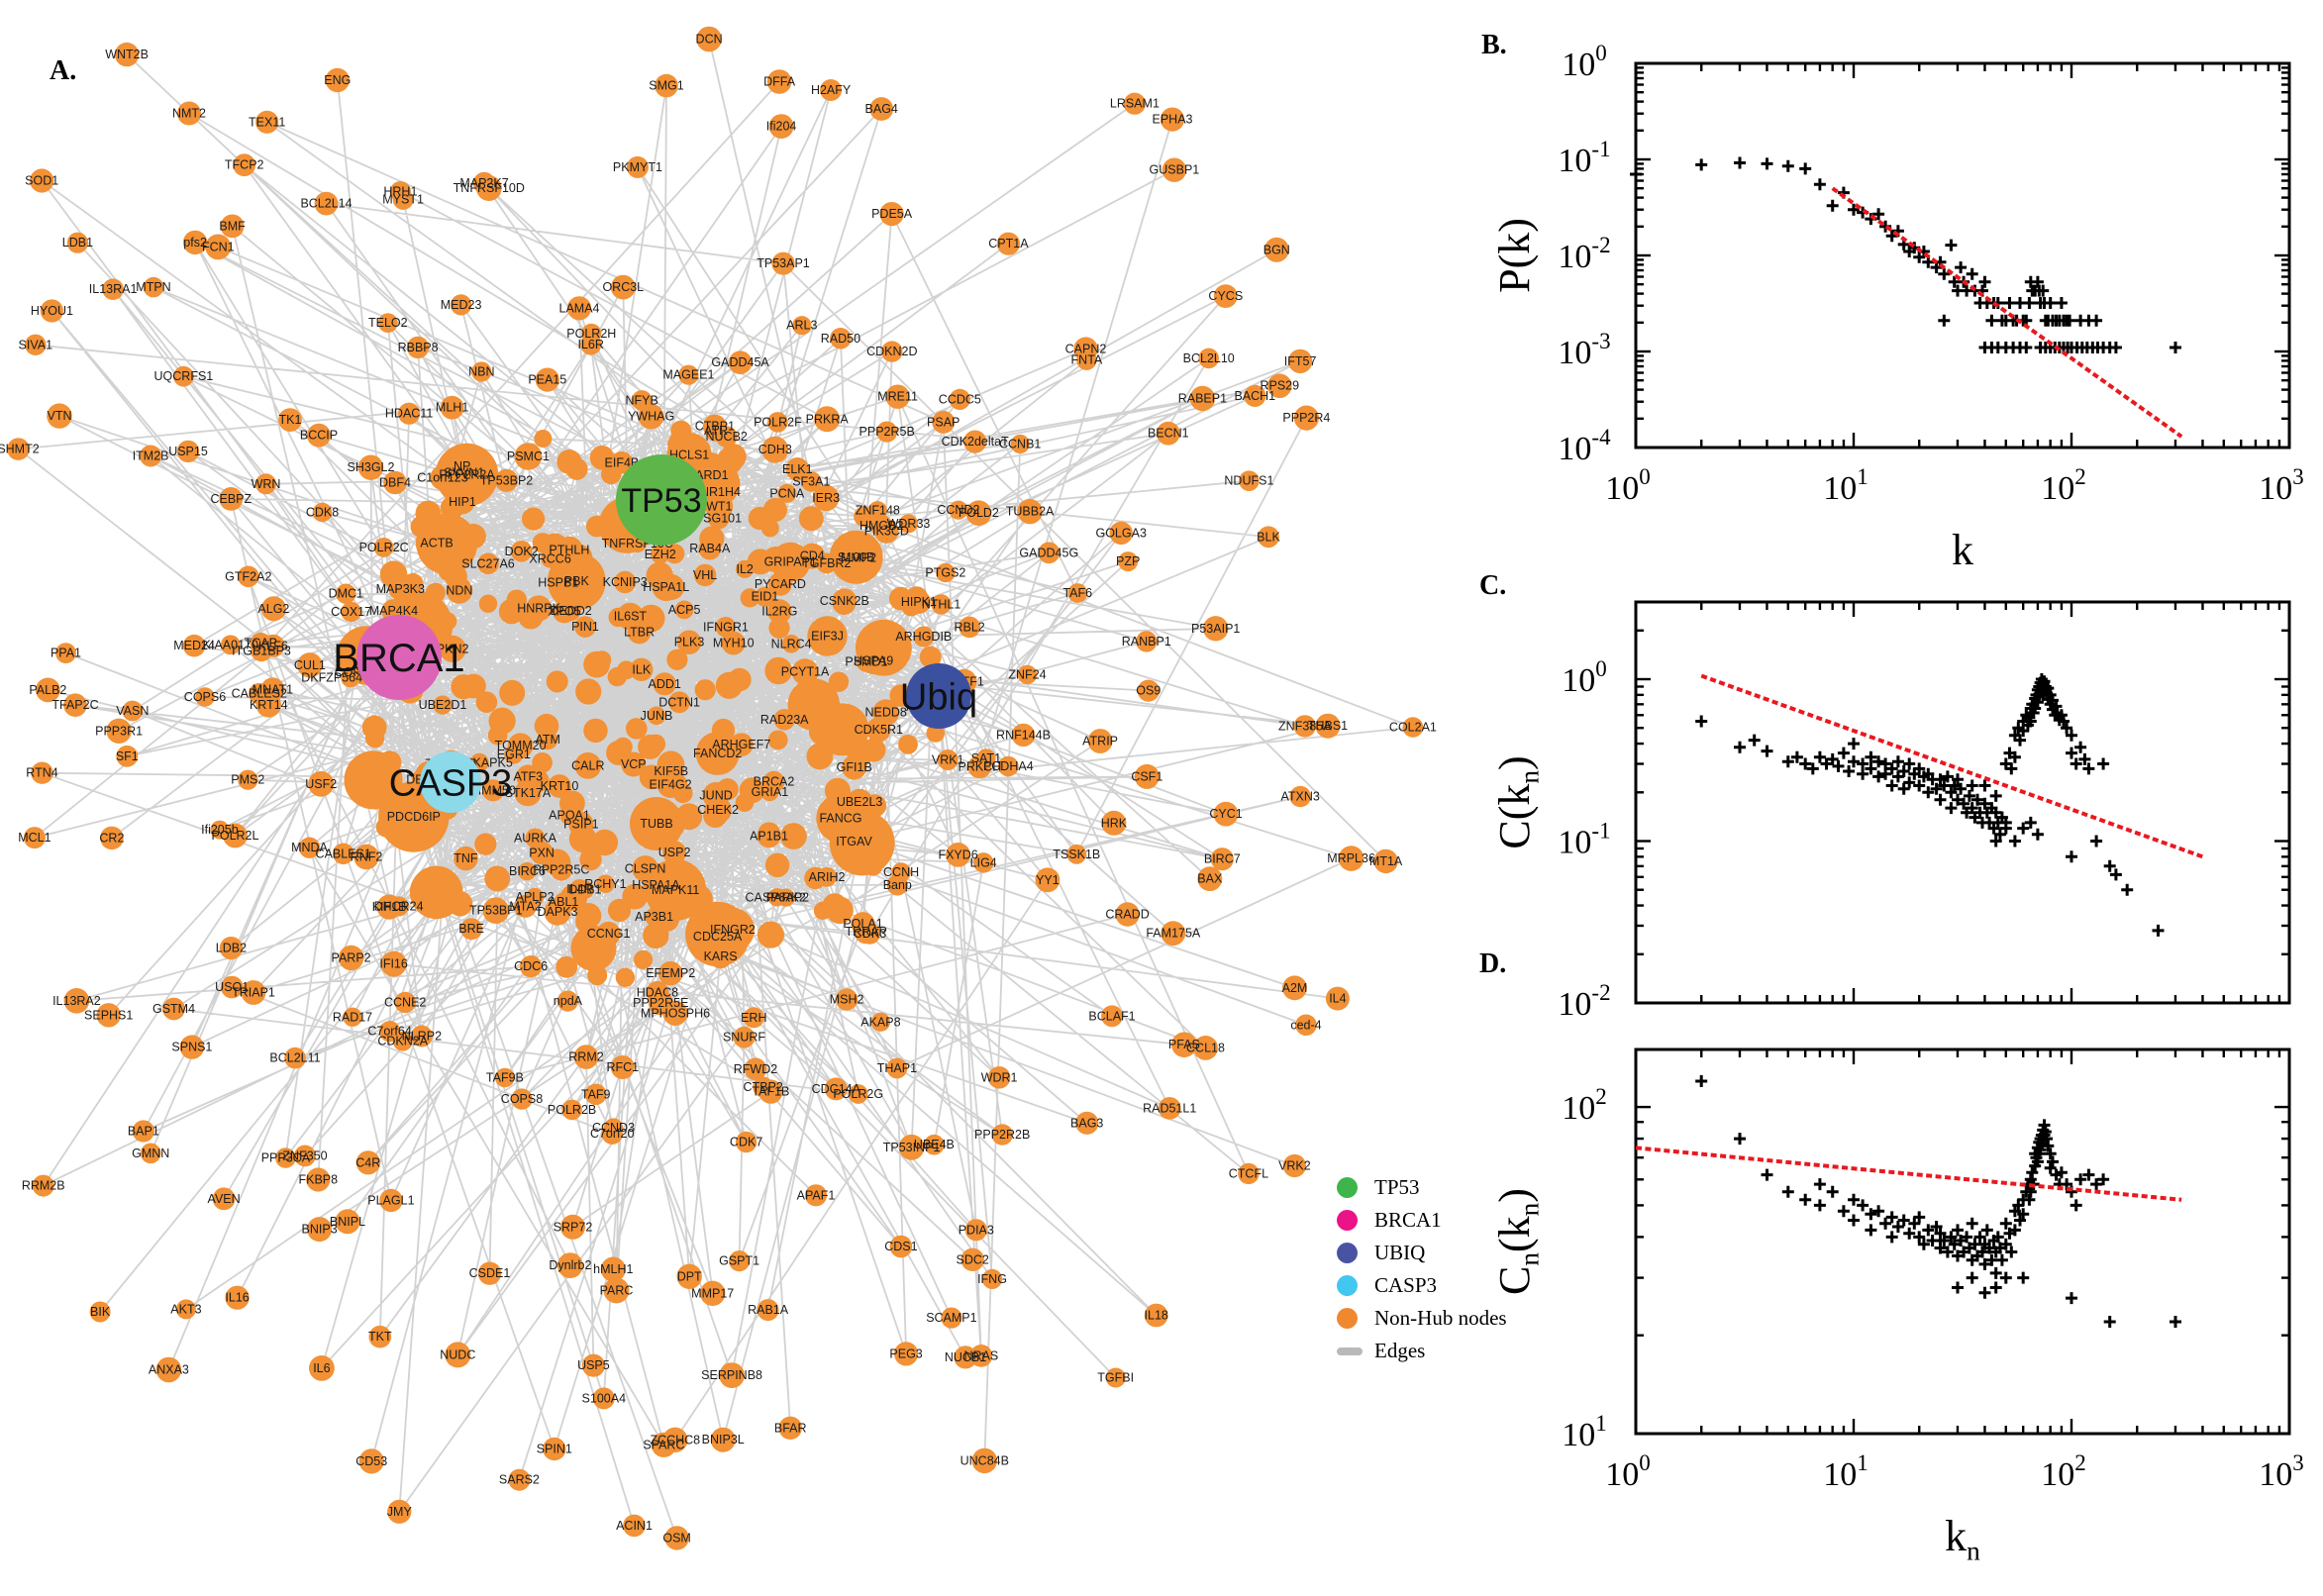 This screenshot has width=2323, height=1596. I want to click on node-label: PLAGL1, so click(390, 1201).